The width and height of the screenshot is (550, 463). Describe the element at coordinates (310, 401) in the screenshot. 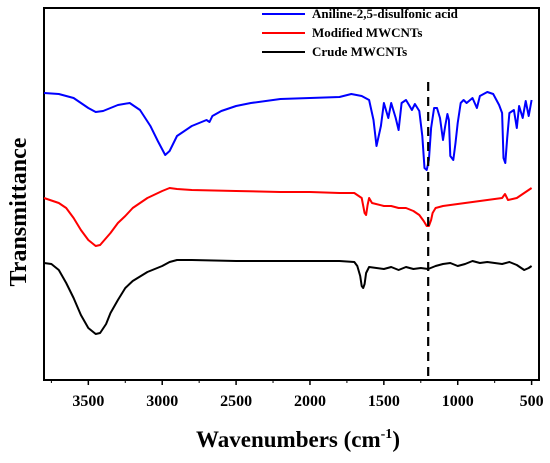

I see `x-tick-label: 2000` at that location.